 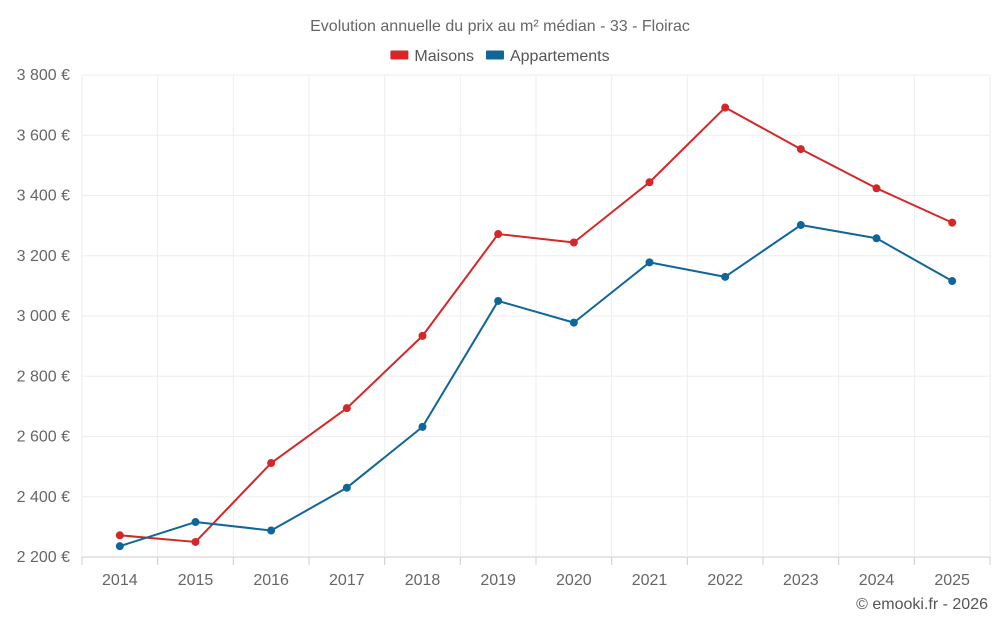 What do you see at coordinates (43, 376) in the screenshot?
I see `y-tick-label: 2 800 €` at bounding box center [43, 376].